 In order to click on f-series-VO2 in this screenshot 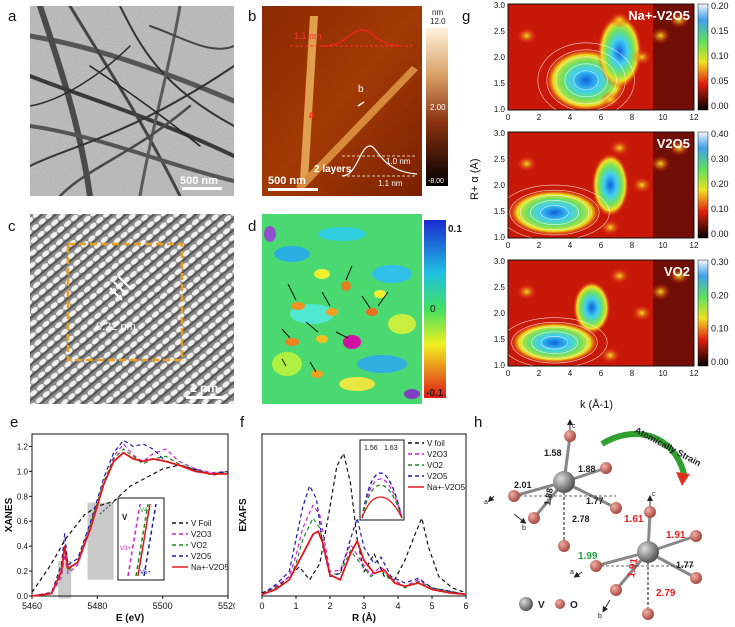, I will do `click(364, 556)`.